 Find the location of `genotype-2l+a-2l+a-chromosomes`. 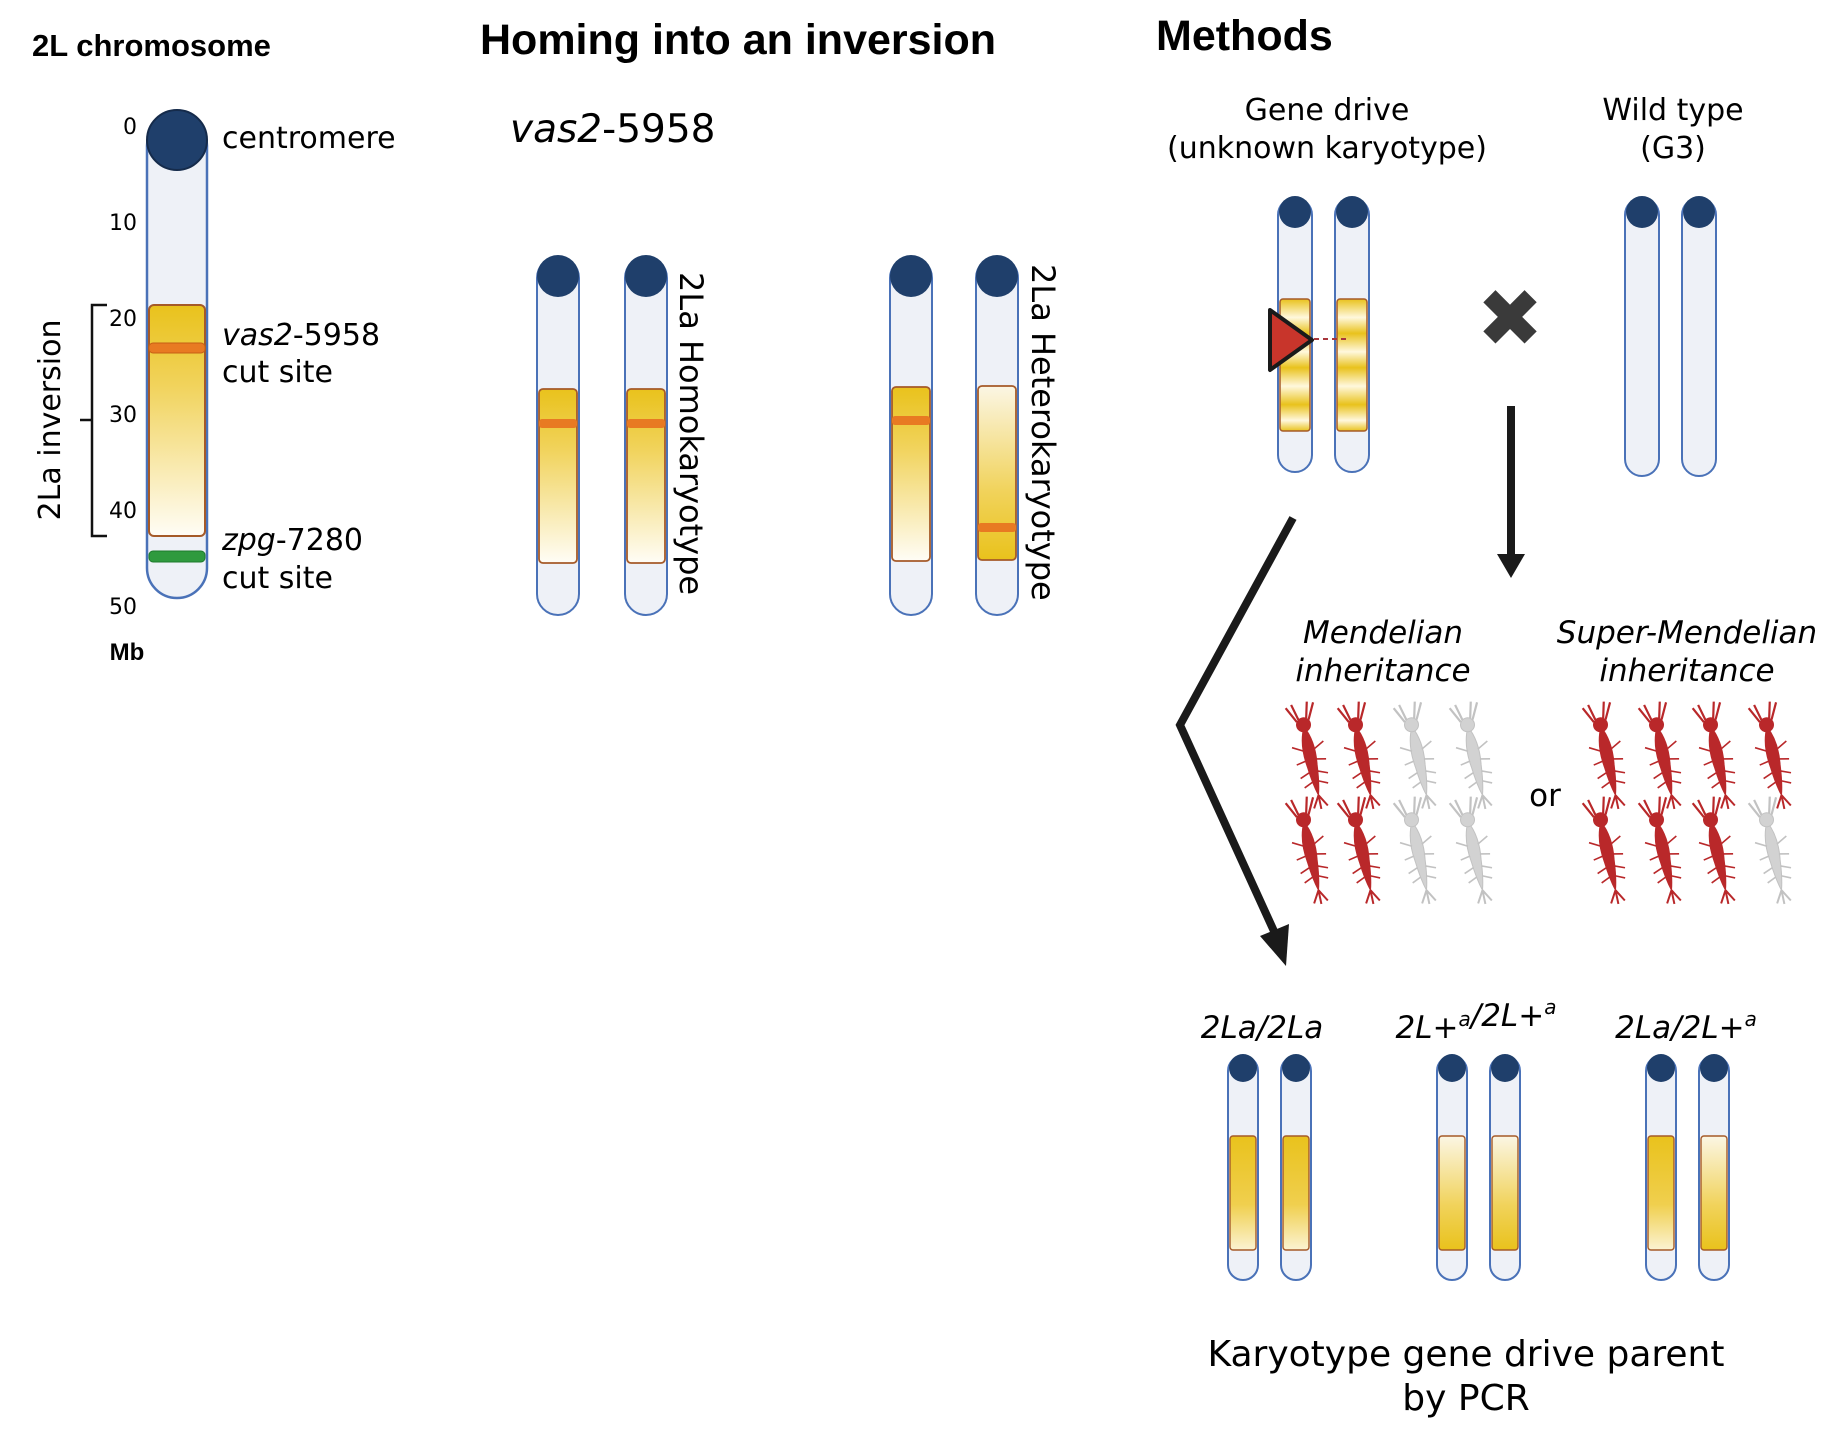

genotype-2l+a-2l+a-chromosomes is located at coordinates (1478, 1167).